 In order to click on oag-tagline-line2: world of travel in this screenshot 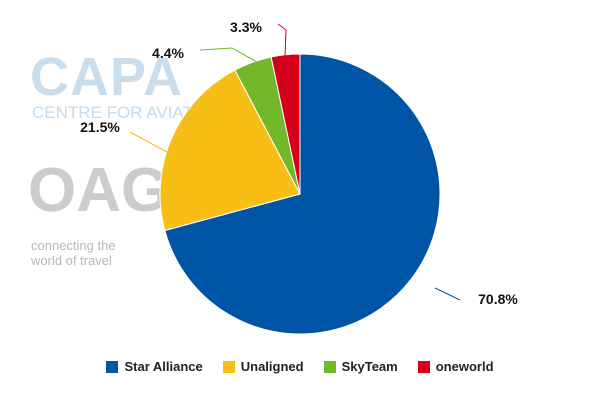, I will do `click(71, 260)`.